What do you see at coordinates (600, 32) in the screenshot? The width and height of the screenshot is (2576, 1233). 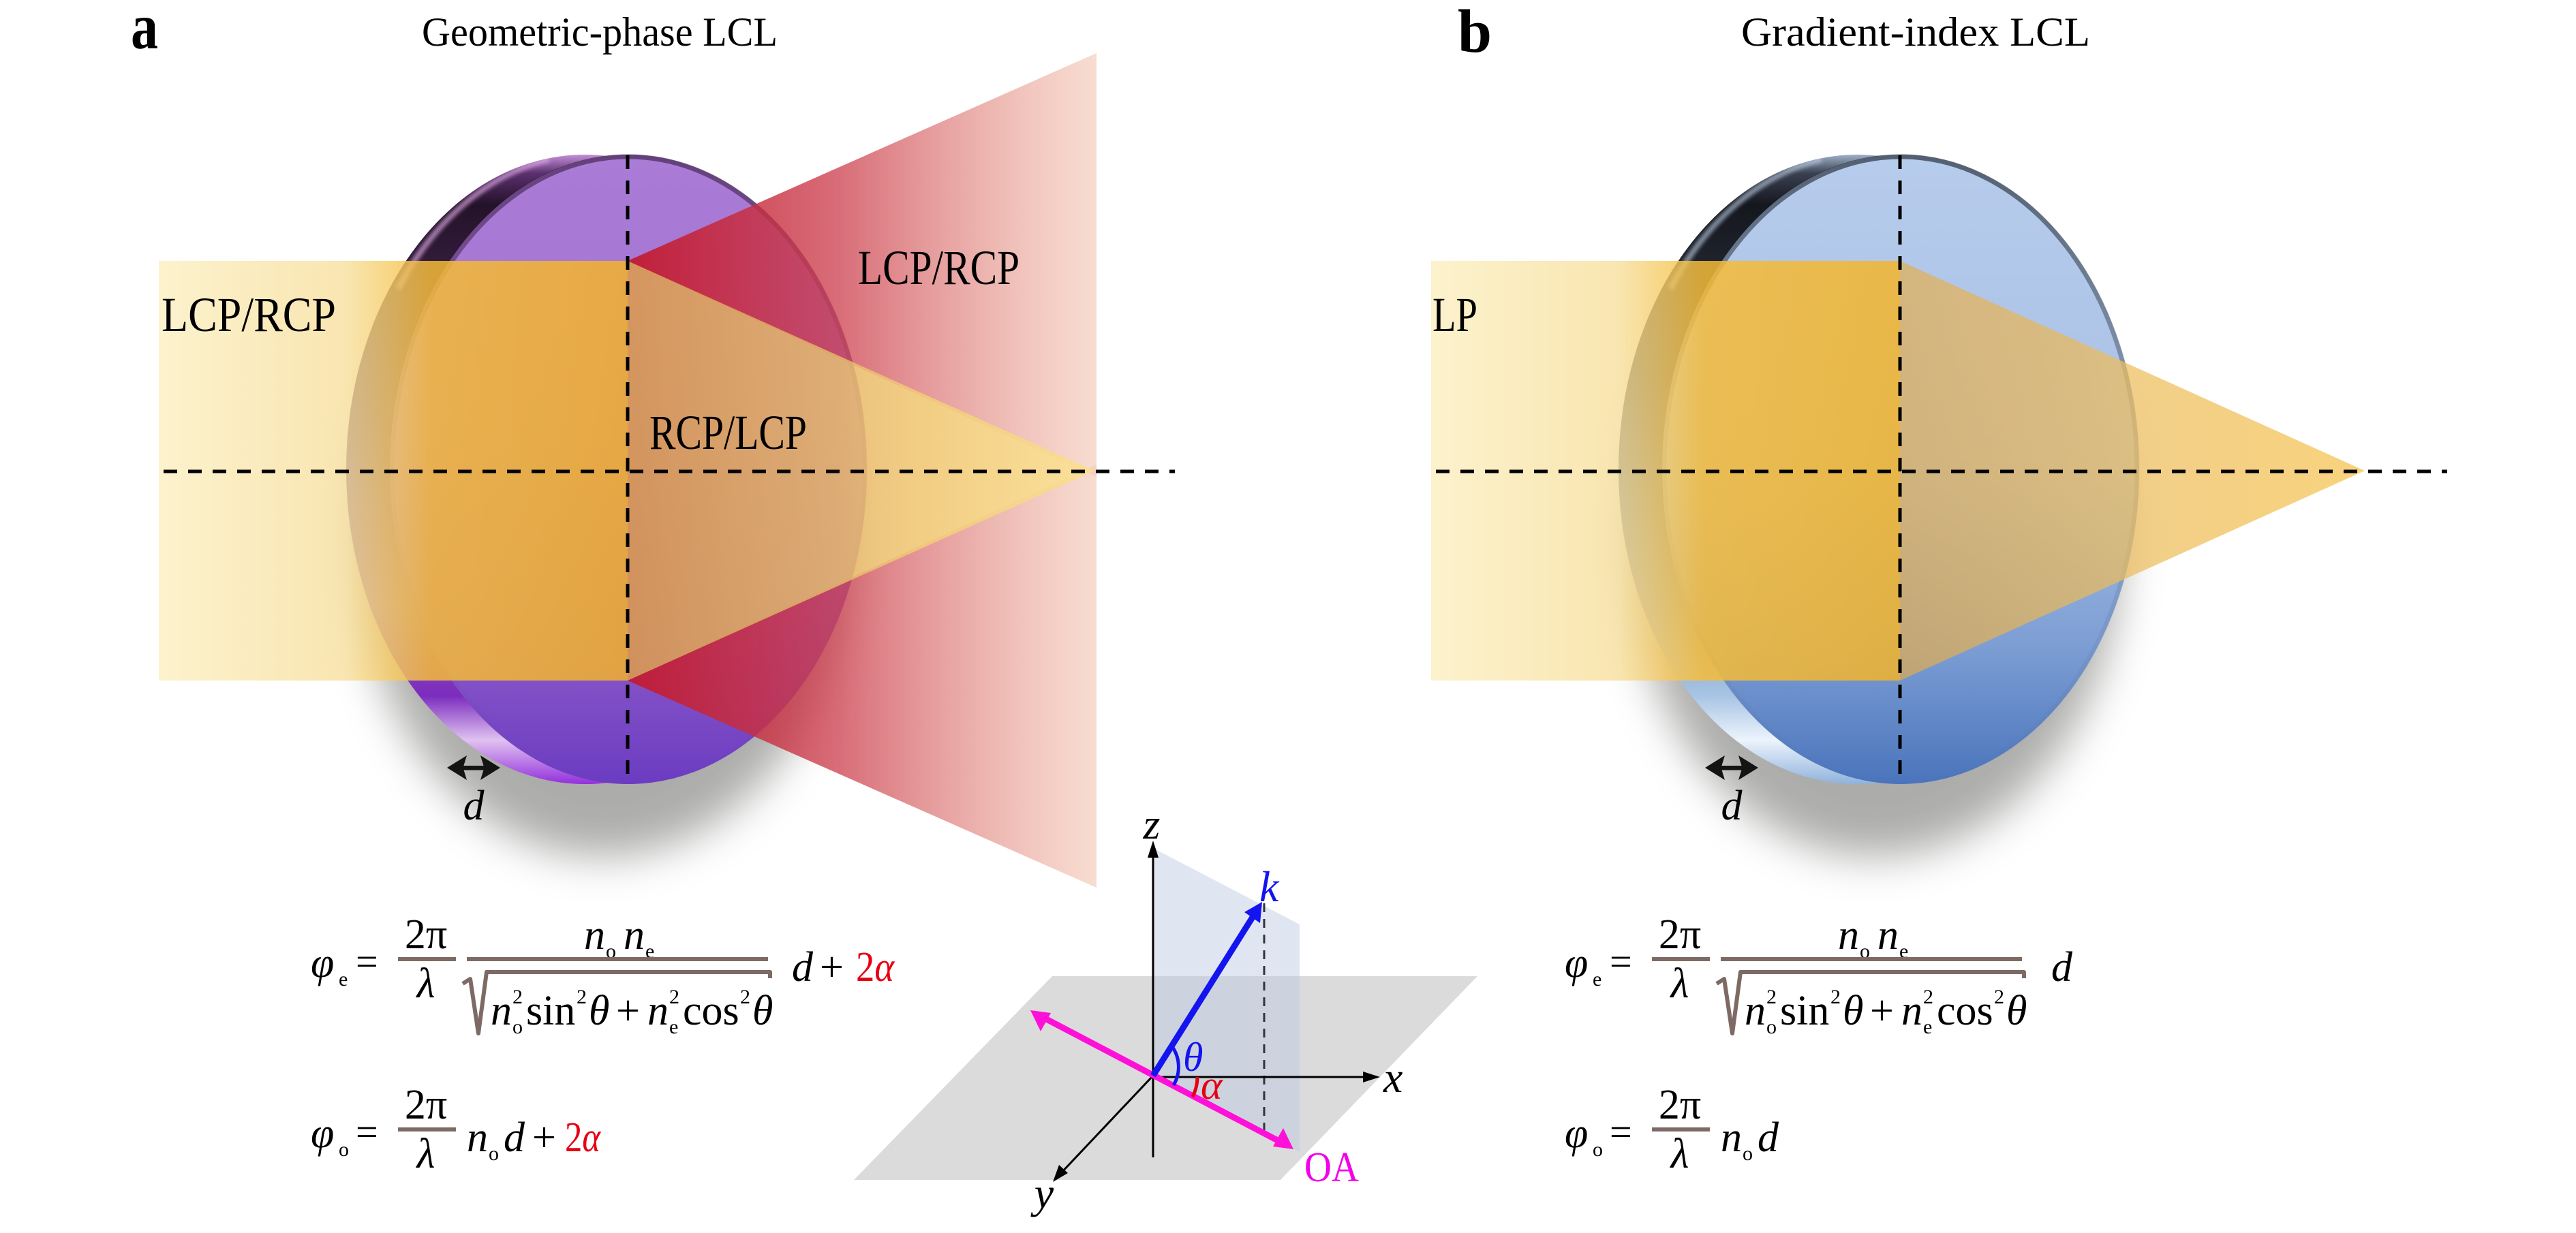 I see `svg-text: Geometric-phase LCL` at bounding box center [600, 32].